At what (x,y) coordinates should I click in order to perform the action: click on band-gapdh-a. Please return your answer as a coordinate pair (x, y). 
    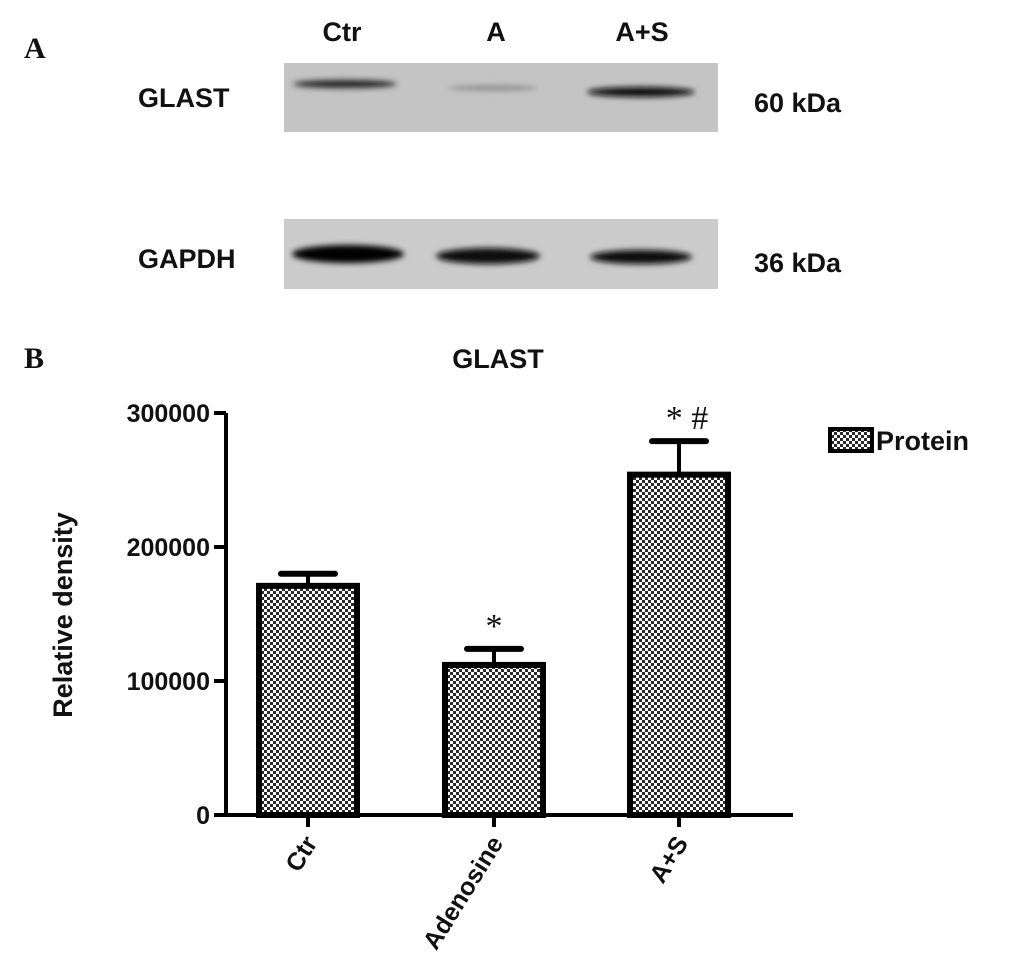
    Looking at the image, I should click on (488, 256).